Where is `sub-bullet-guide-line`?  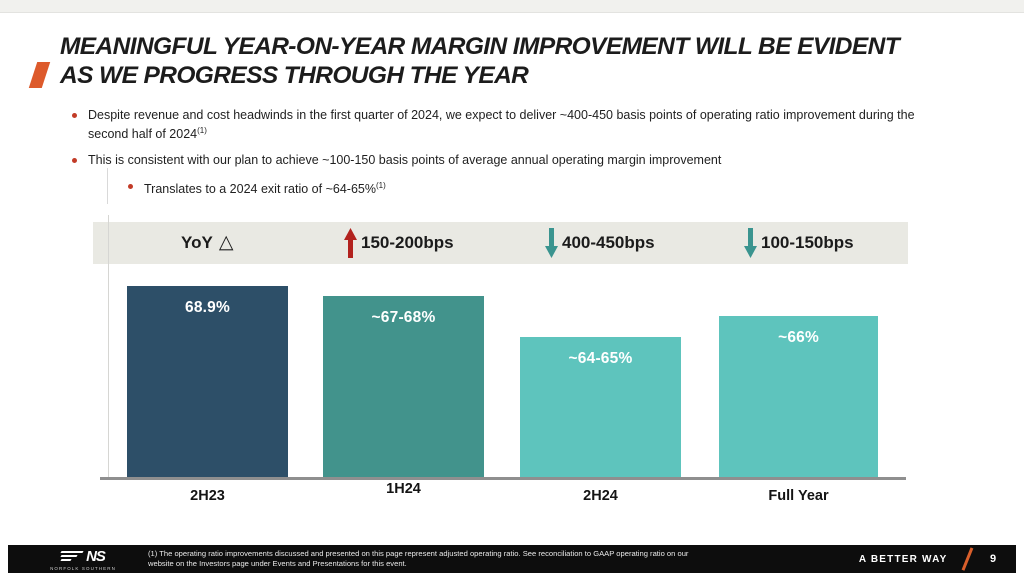 sub-bullet-guide-line is located at coordinates (107, 186).